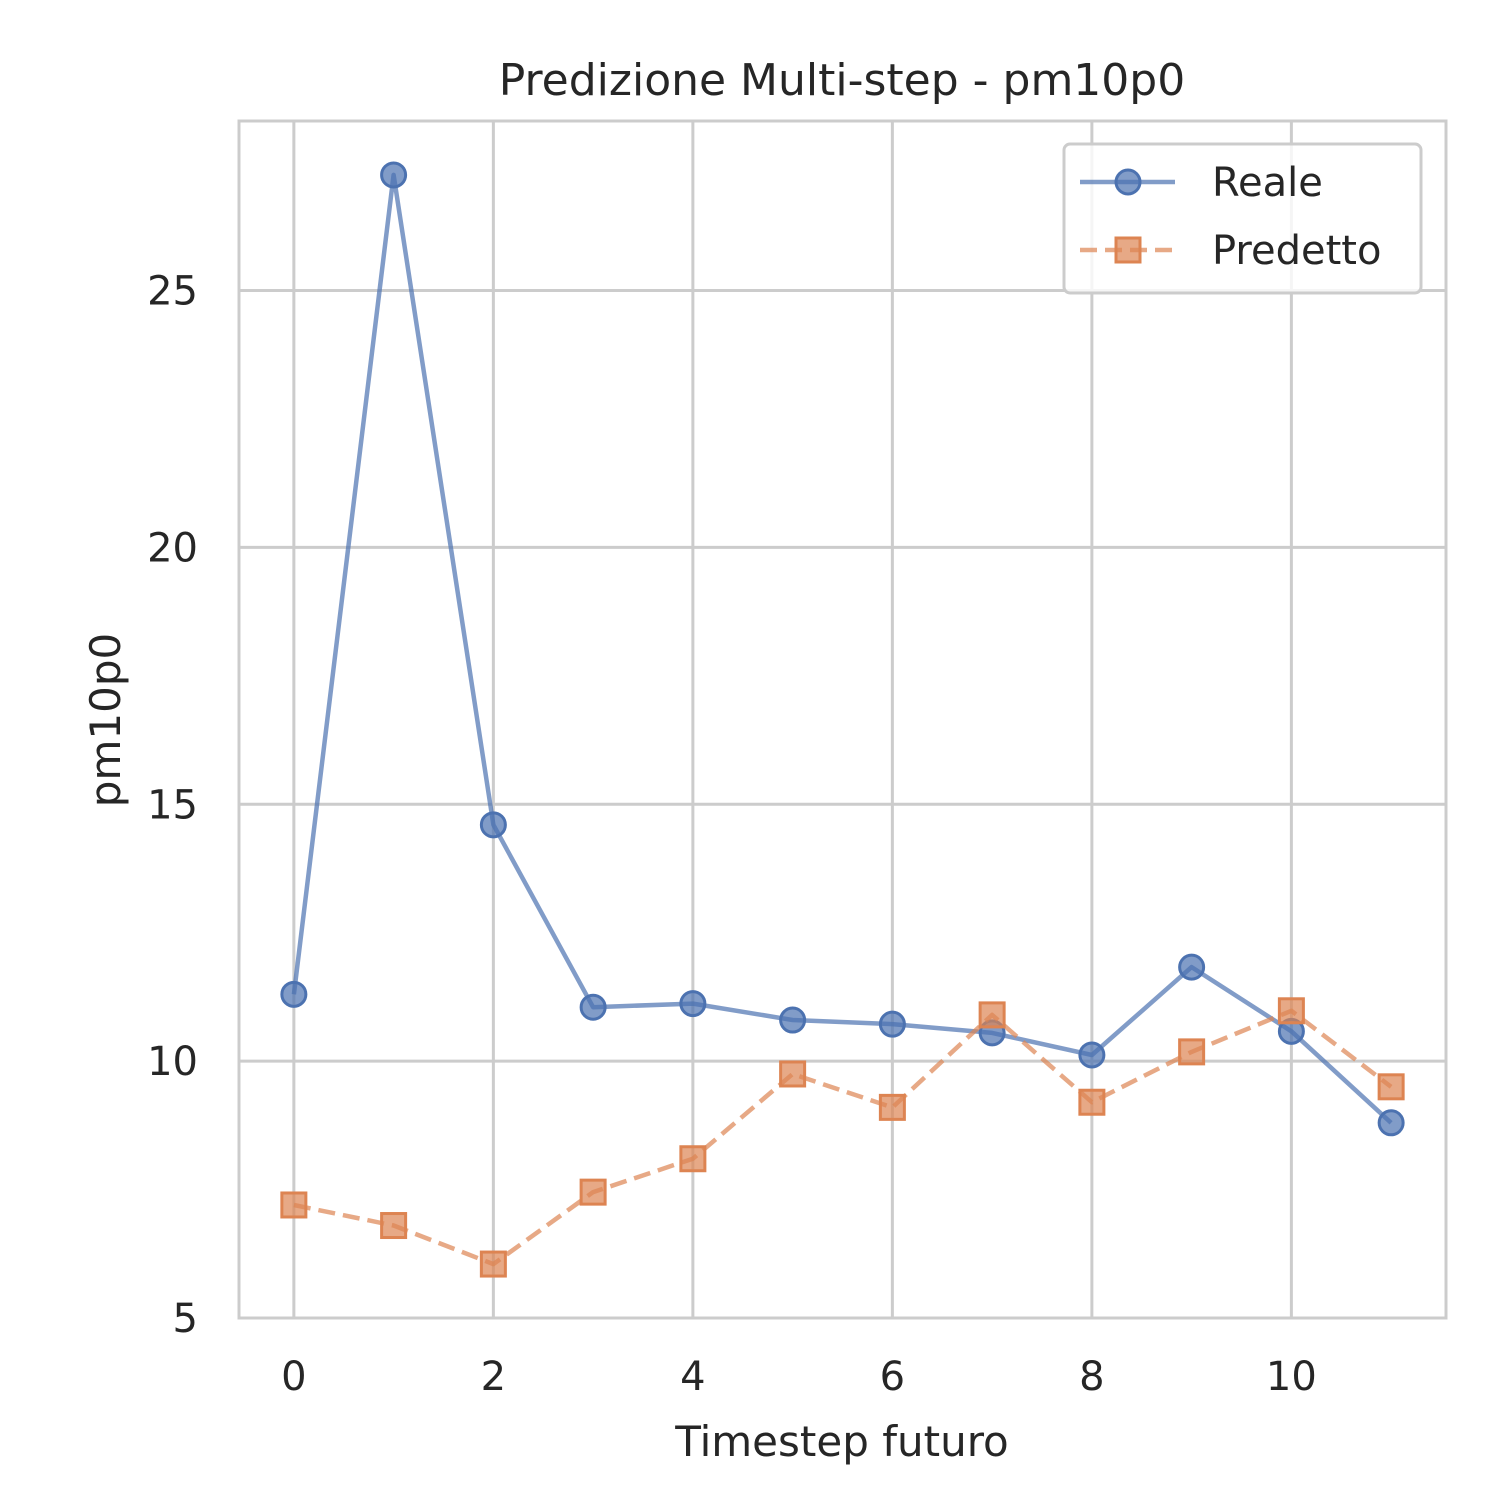 The width and height of the screenshot is (1500, 1500). Describe the element at coordinates (172, 292) in the screenshot. I see `y-tick-label: 25` at that location.